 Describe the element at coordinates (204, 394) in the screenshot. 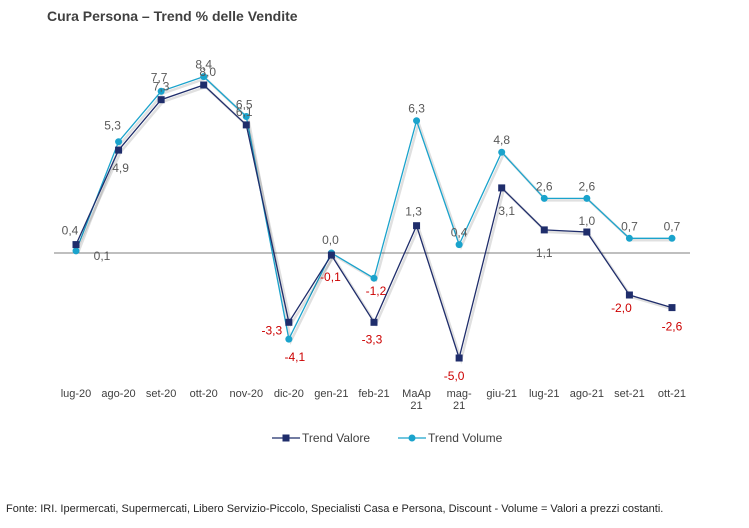

I see `x-tick-label: ott-20` at that location.